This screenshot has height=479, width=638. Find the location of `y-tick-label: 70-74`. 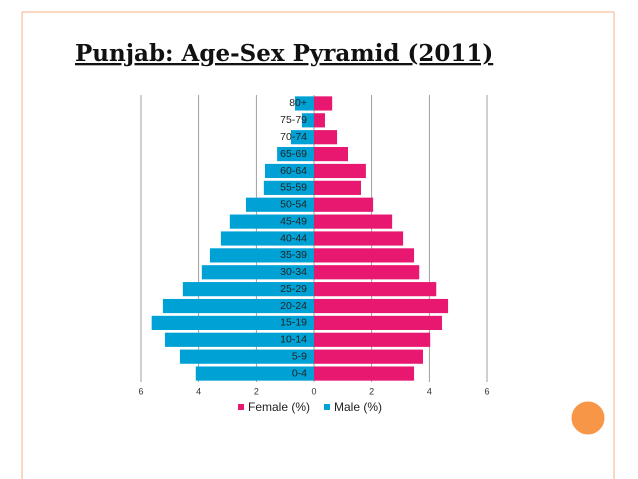

y-tick-label: 70-74 is located at coordinates (293, 137).